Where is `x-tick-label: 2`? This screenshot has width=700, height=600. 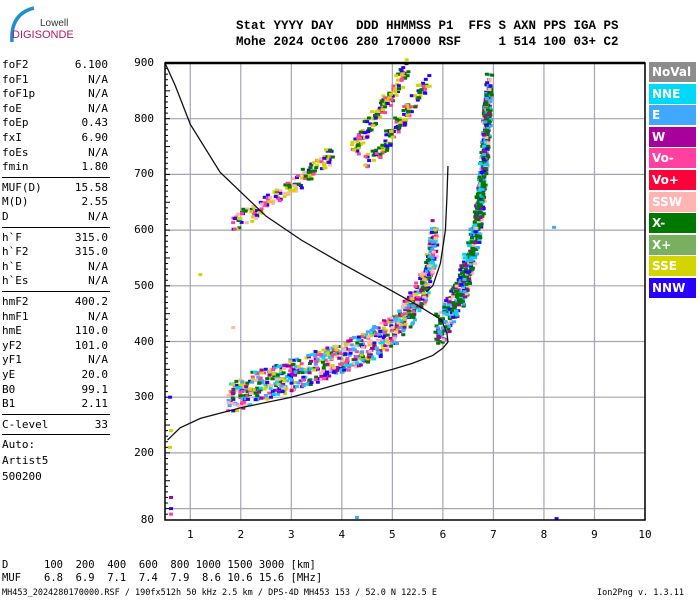
x-tick-label: 2 is located at coordinates (241, 534).